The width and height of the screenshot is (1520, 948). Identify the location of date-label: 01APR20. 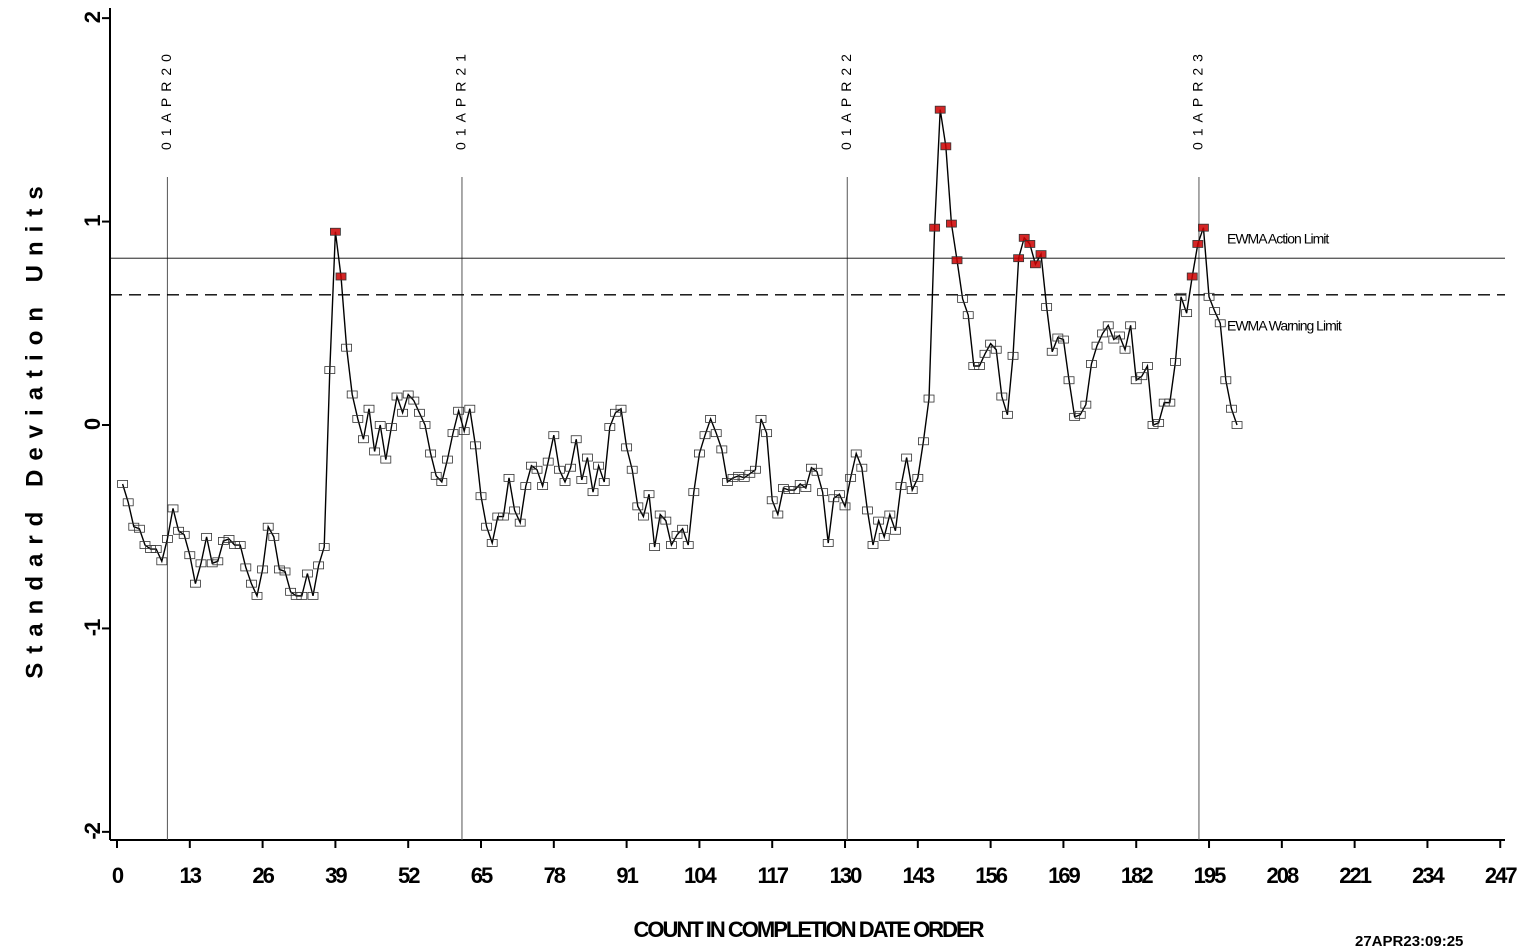
(166, 99).